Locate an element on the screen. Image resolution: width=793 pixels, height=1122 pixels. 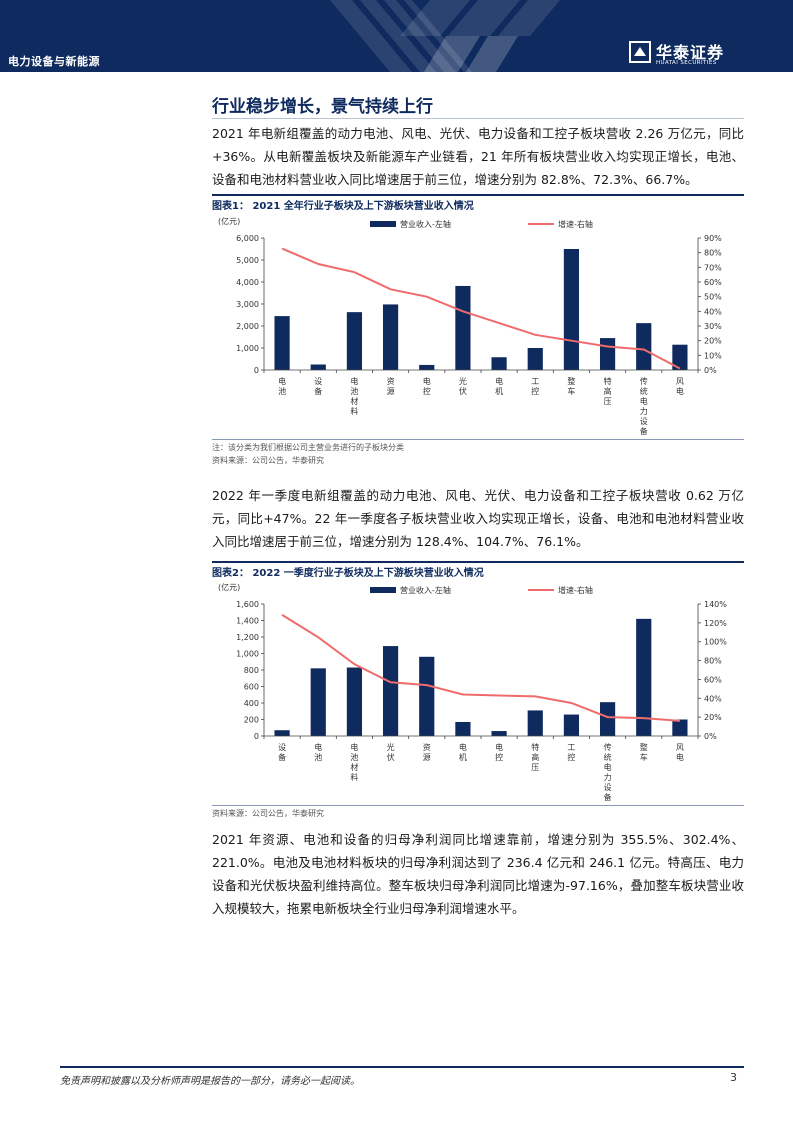
category-label: 电机 is located at coordinates (499, 386).